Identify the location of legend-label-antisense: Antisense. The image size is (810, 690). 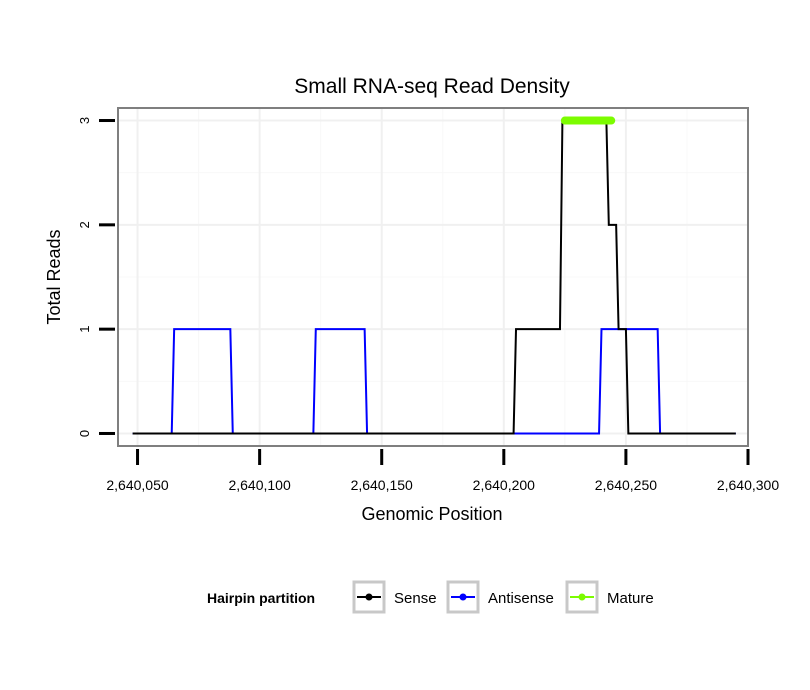
(521, 598).